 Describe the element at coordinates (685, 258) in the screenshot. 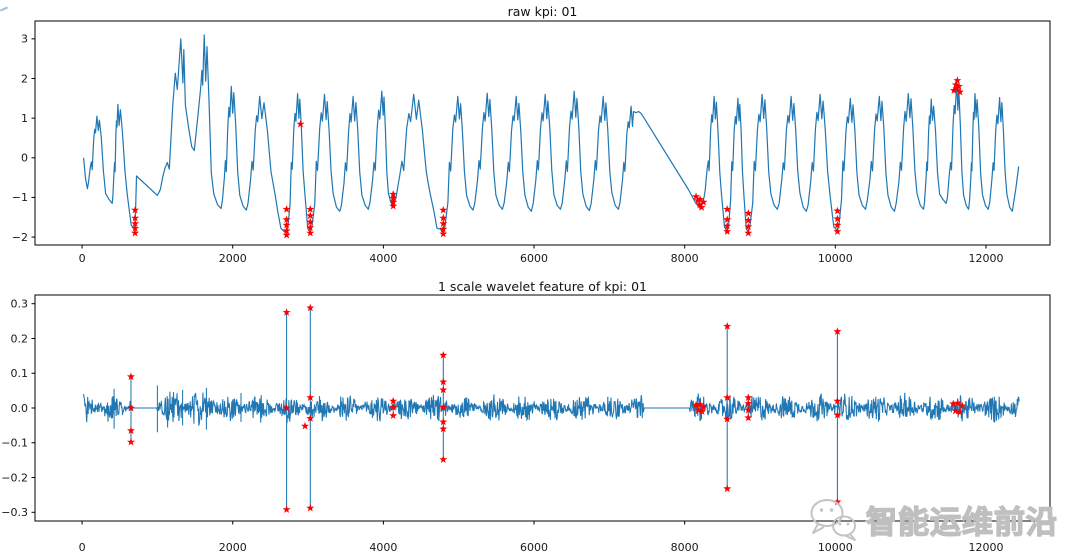

I see `x-tick-label: 8000` at that location.